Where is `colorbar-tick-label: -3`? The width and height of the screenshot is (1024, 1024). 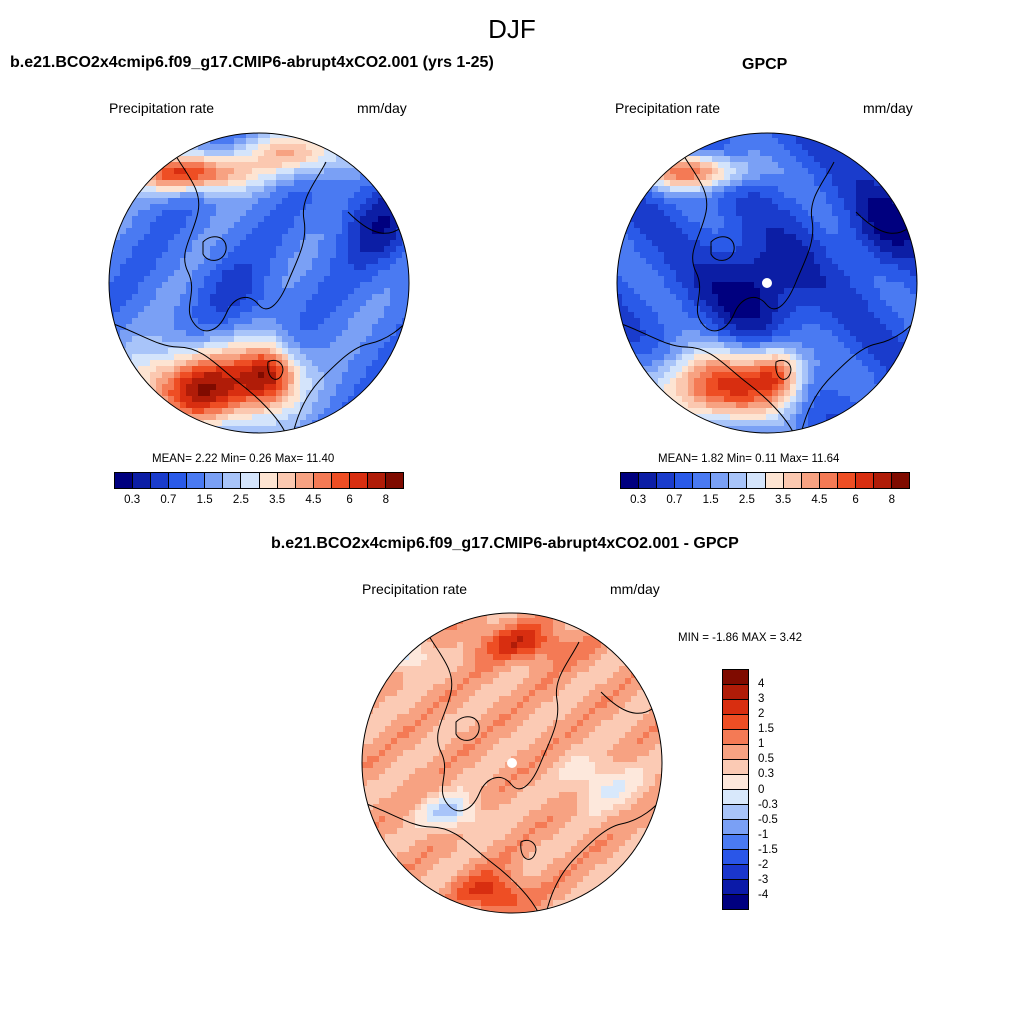 colorbar-tick-label: -3 is located at coordinates (763, 879).